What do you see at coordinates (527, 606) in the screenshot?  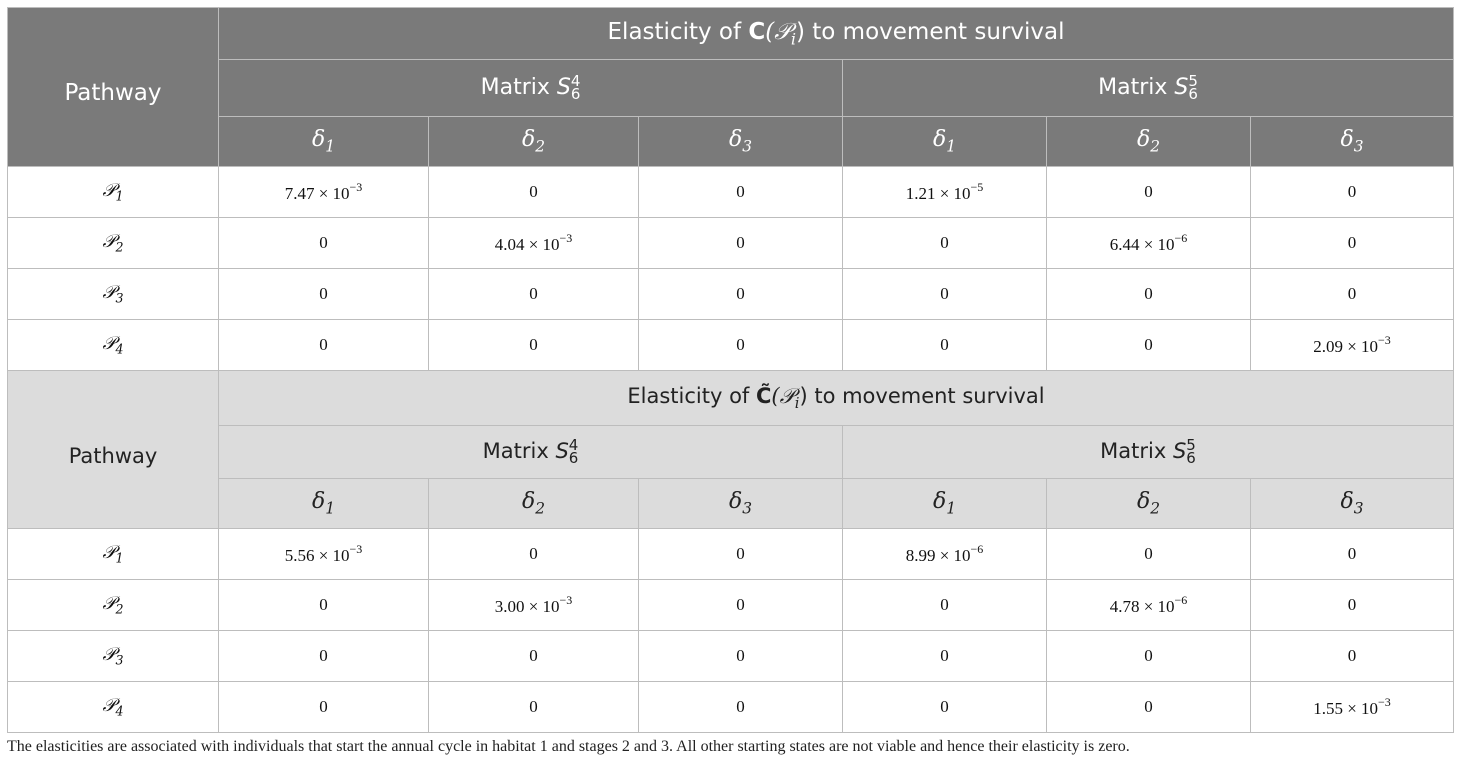 I see `value-mantissa: 3.00 × 10` at bounding box center [527, 606].